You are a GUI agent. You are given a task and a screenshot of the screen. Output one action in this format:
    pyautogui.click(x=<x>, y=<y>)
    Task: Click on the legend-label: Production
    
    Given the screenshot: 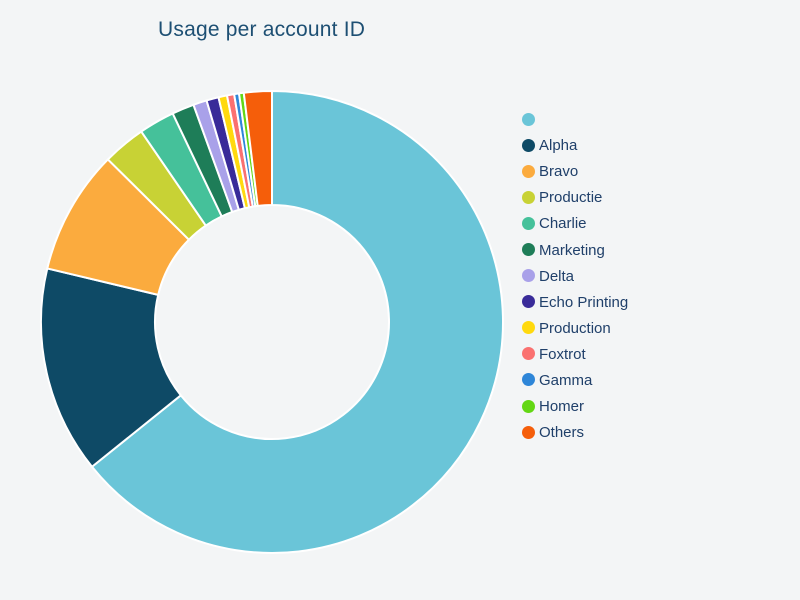 What is the action you would take?
    pyautogui.click(x=575, y=328)
    